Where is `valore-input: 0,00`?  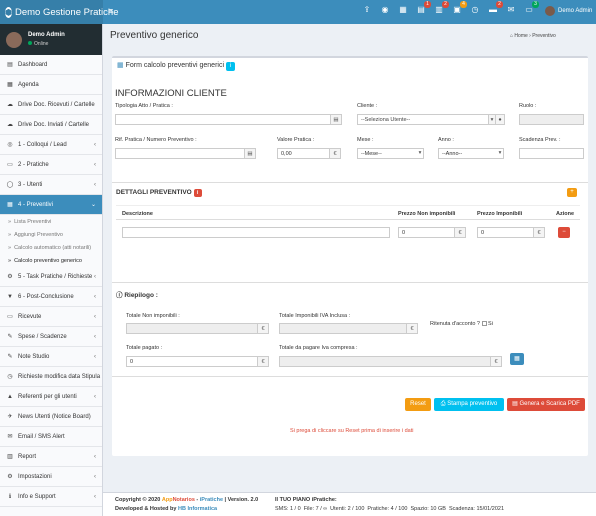 valore-input: 0,00 is located at coordinates (303, 153).